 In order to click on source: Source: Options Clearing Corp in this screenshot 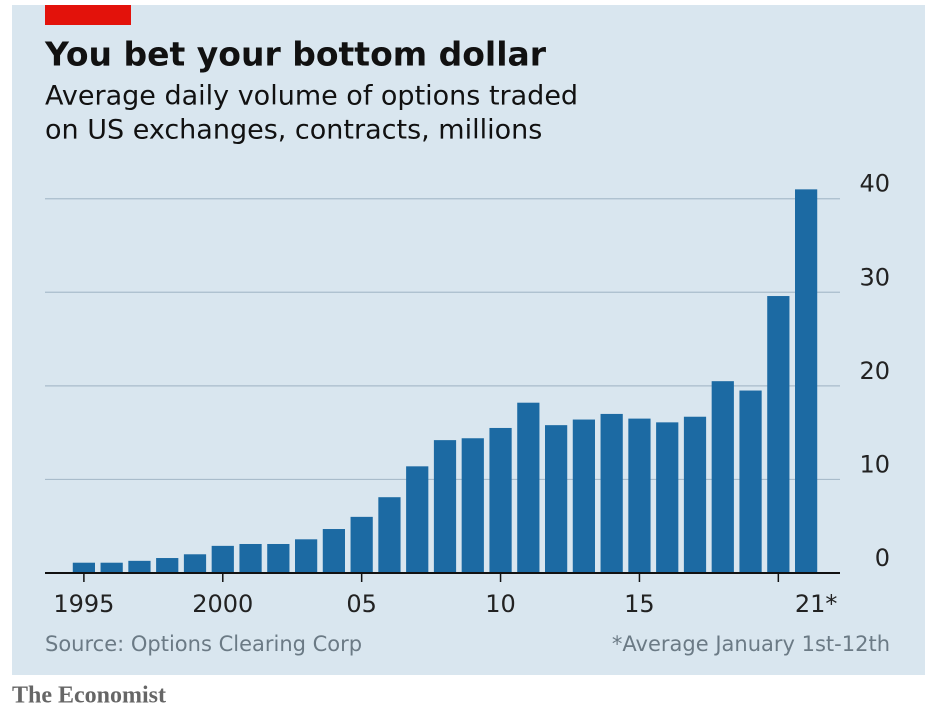, I will do `click(203, 644)`.